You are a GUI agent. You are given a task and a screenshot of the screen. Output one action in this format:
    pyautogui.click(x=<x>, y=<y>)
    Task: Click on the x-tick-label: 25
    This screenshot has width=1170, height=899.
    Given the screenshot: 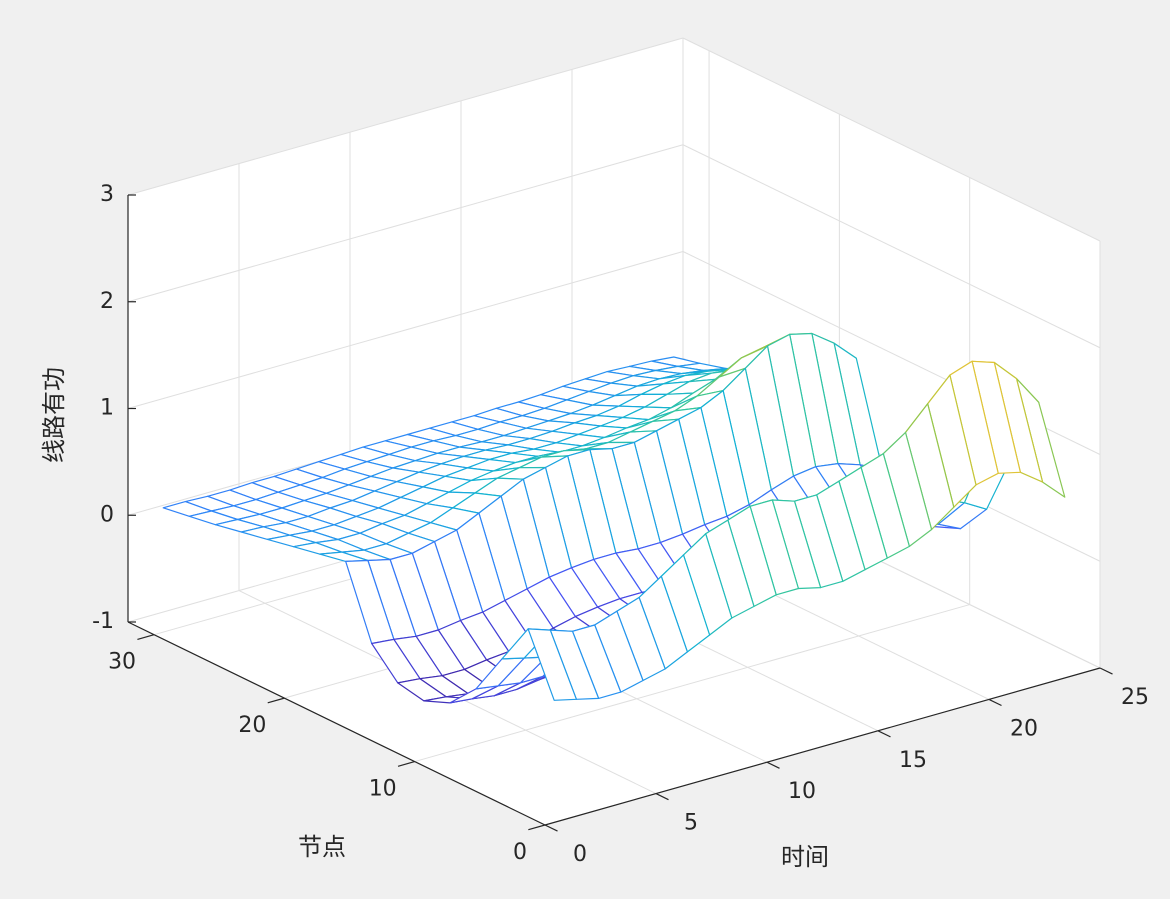 What is the action you would take?
    pyautogui.click(x=1135, y=697)
    